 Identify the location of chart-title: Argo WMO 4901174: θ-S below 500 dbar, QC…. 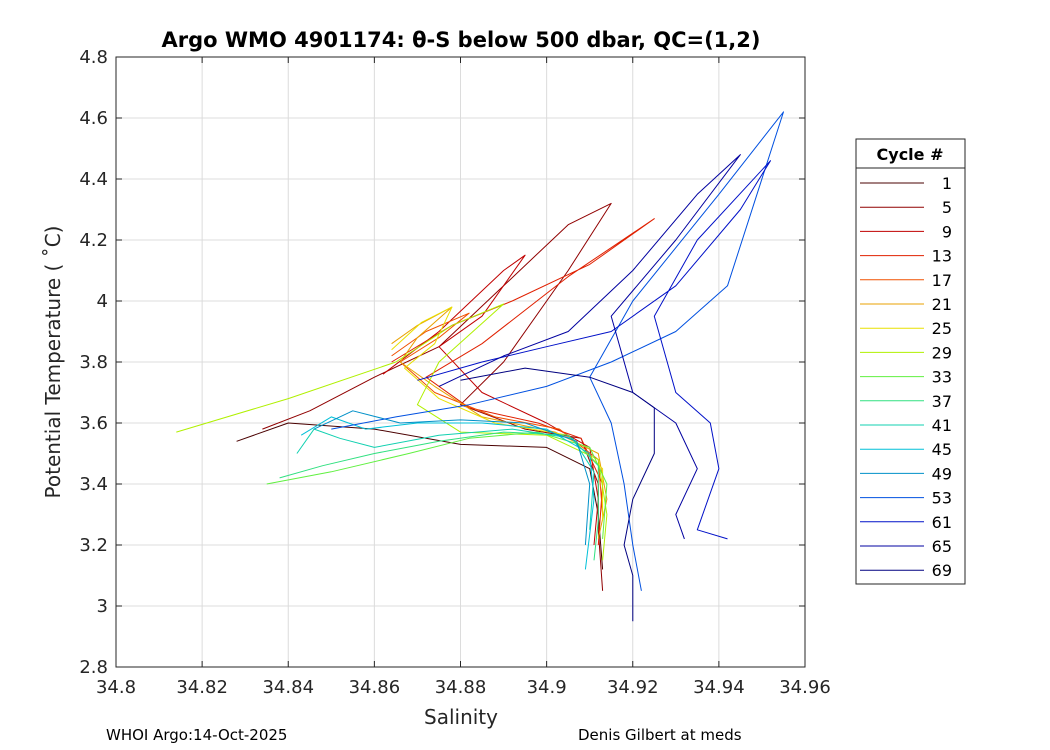
(461, 40).